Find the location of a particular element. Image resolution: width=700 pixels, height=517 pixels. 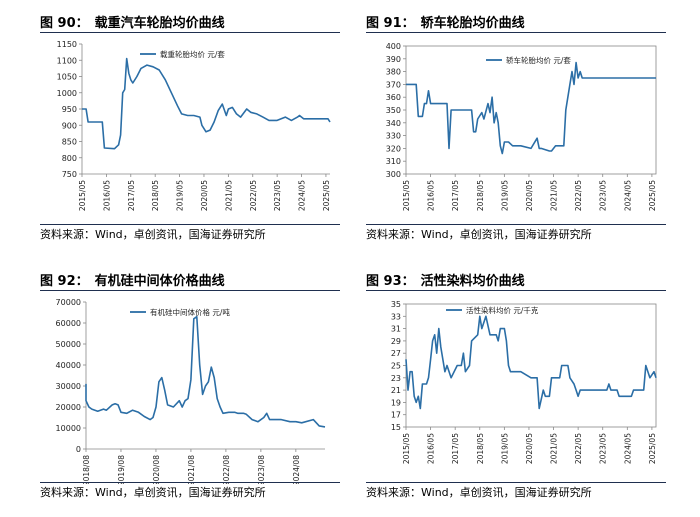

panel-92-title: 图 92： 有机硅中间体价格曲线 is located at coordinates (132, 279).